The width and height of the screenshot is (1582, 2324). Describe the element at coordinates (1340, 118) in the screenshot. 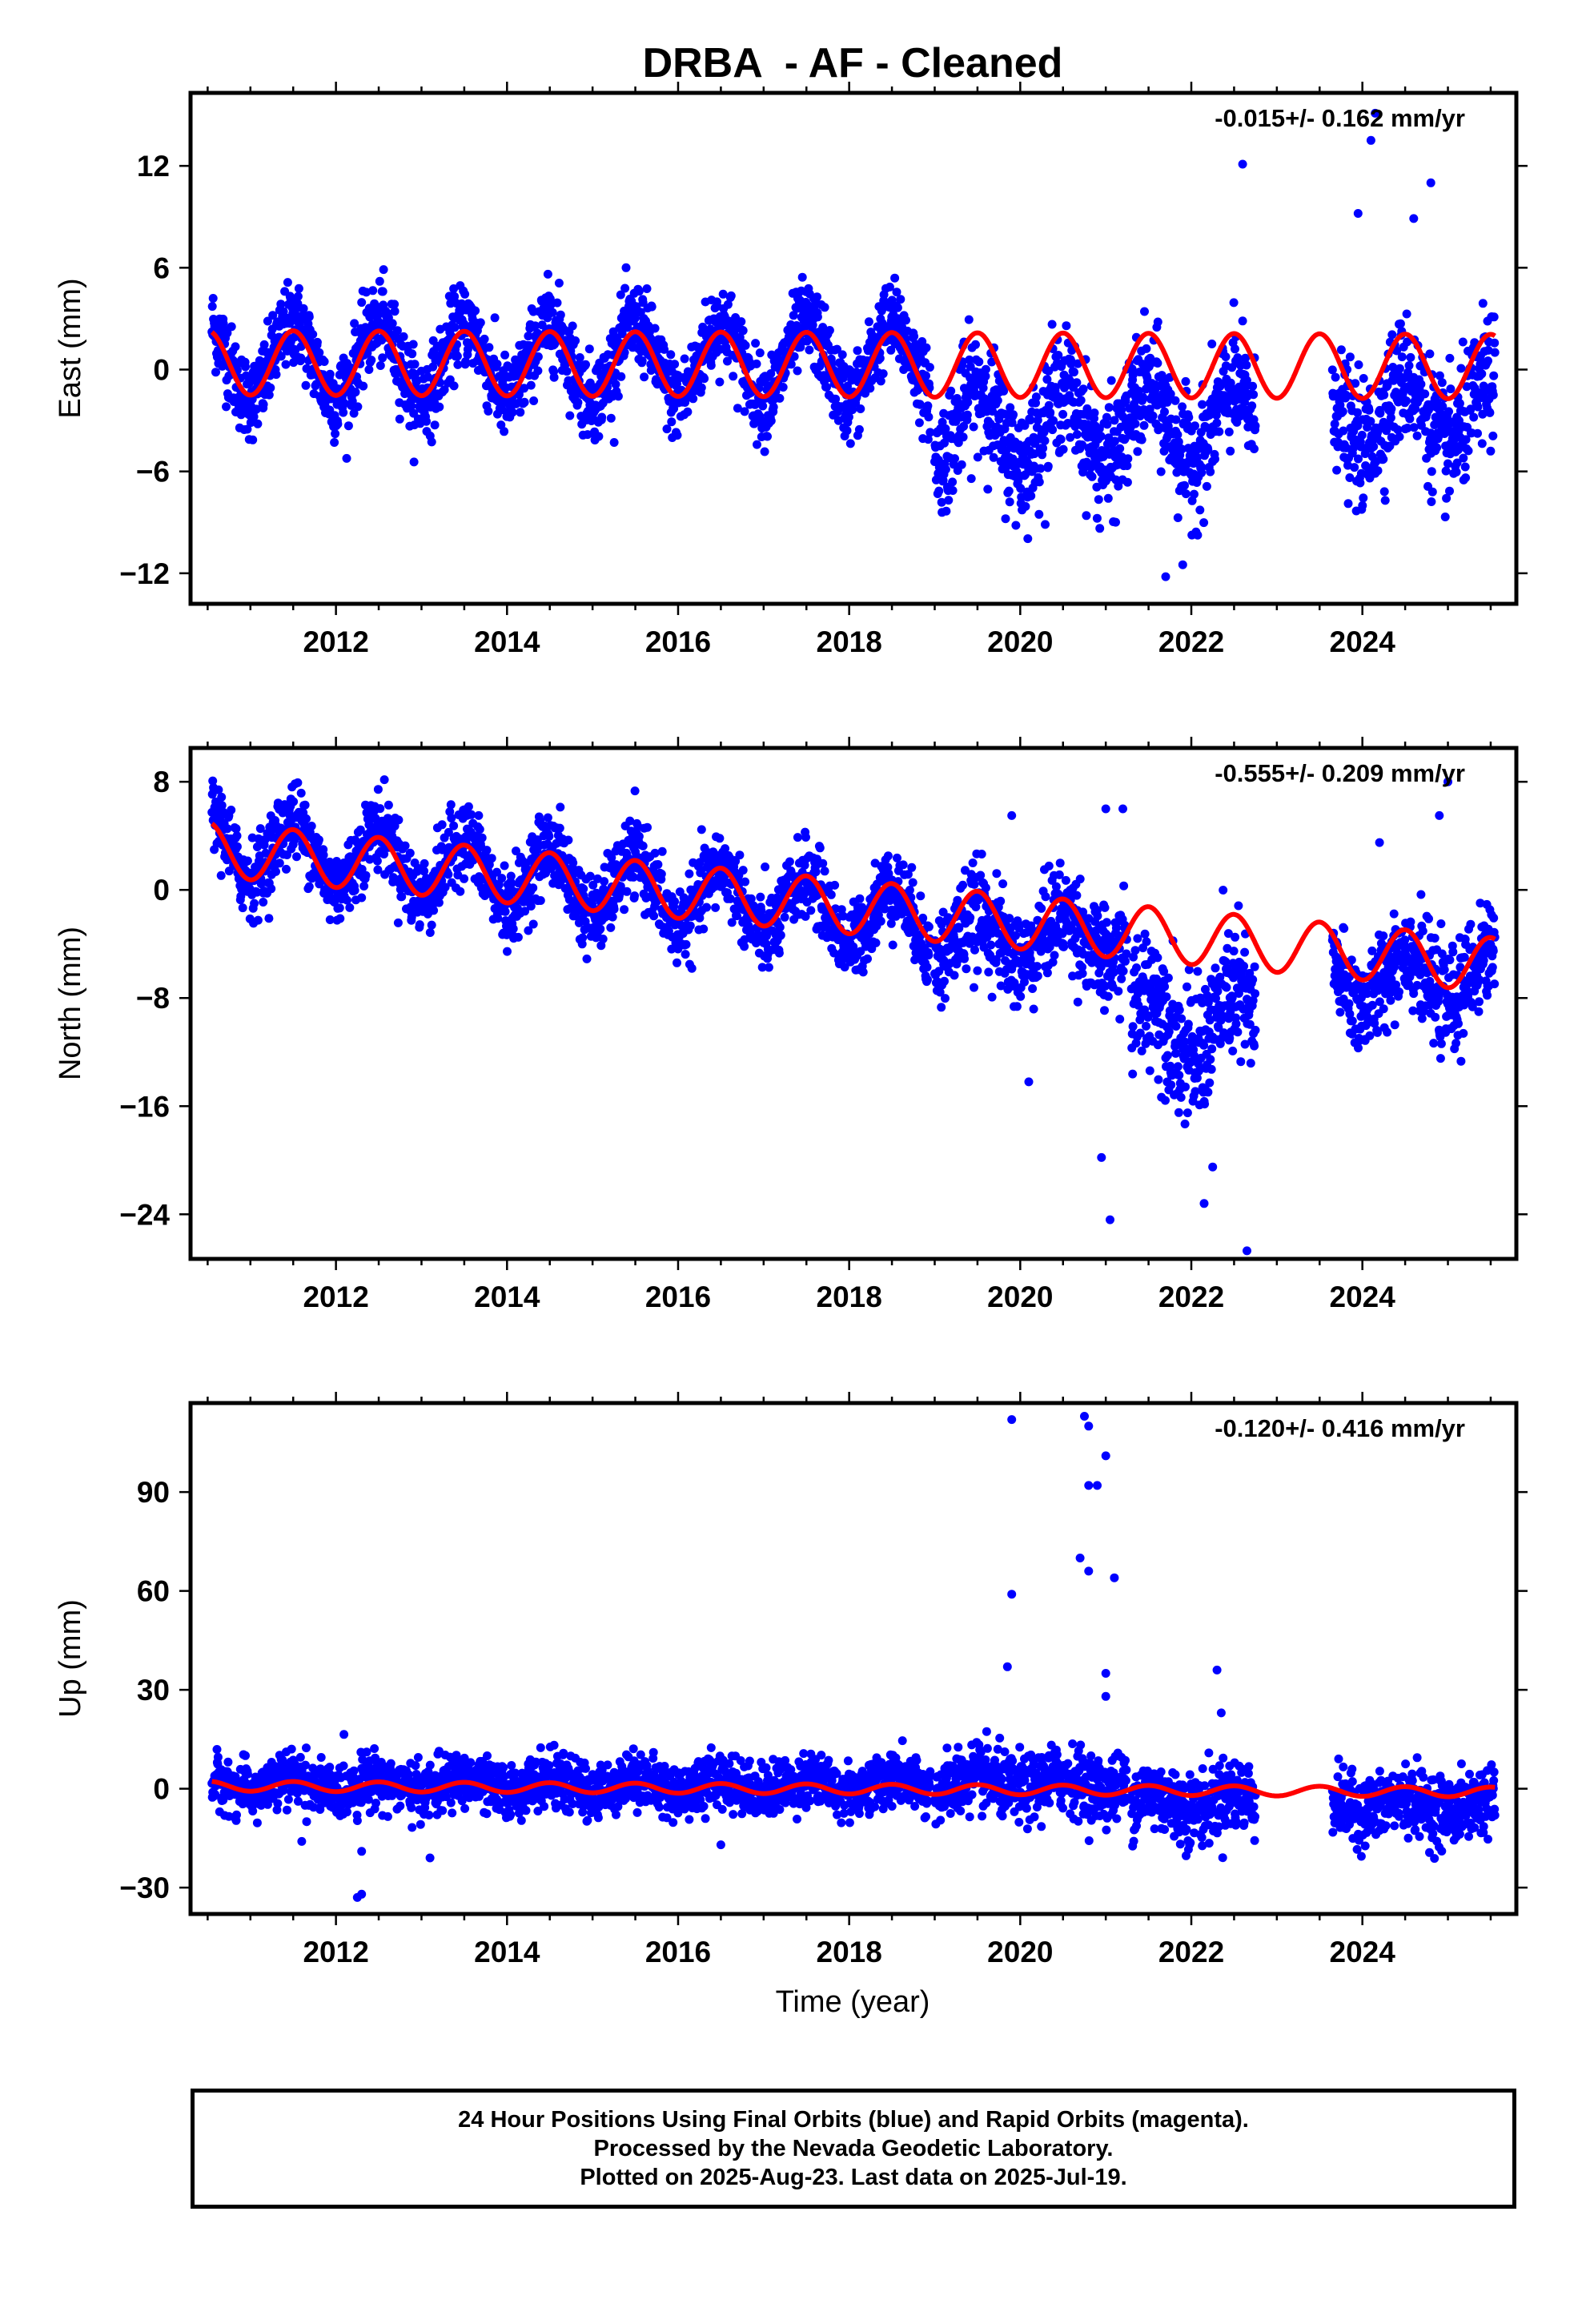

I see `rate-label: -0.015+/- 0.162 mm/yr` at that location.